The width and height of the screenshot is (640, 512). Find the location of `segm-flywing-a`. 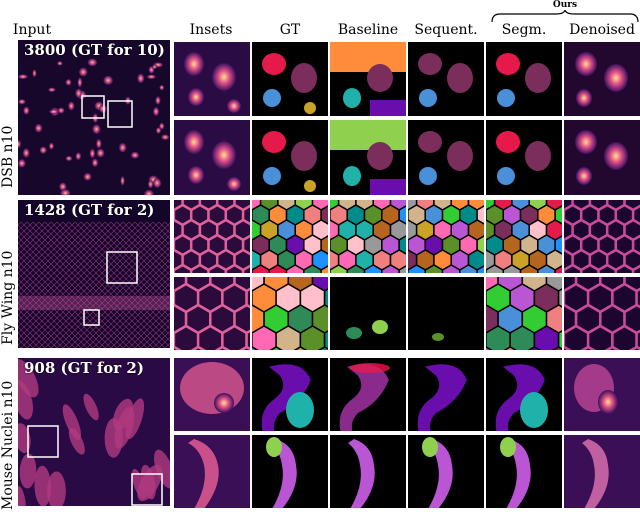

segm-flywing-a is located at coordinates (524, 236).